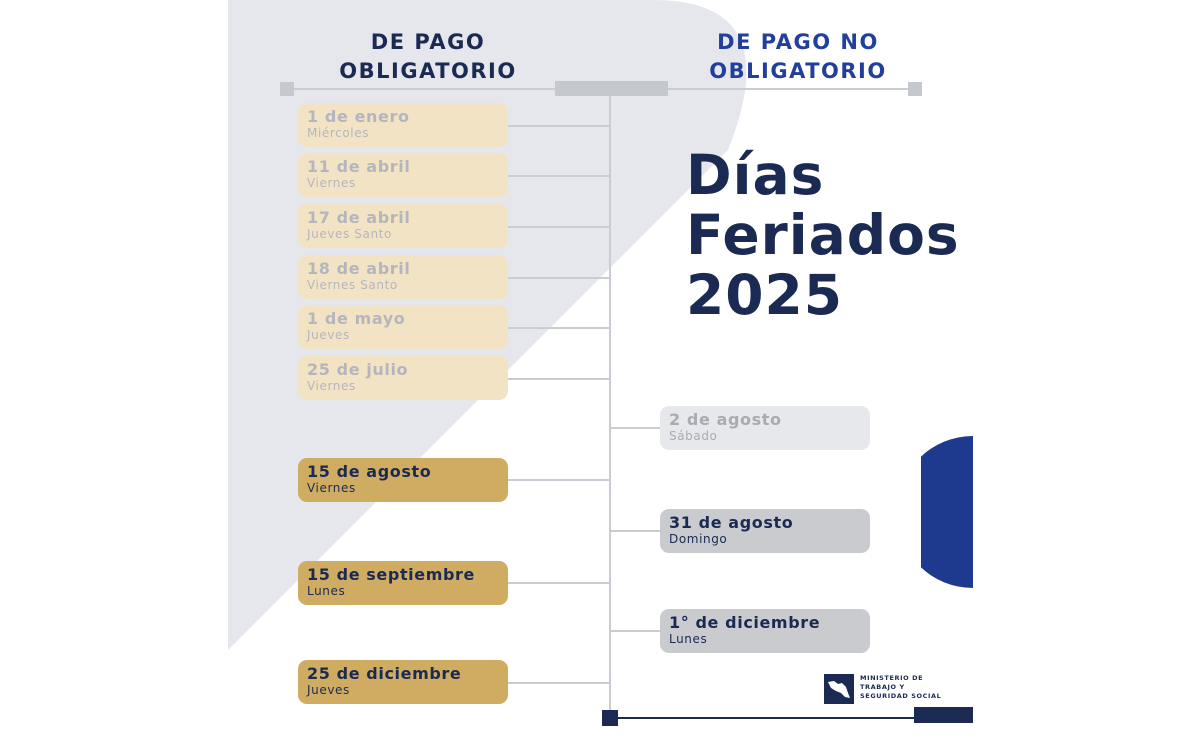 This screenshot has height=747, width=1200. Describe the element at coordinates (287, 89) in the screenshot. I see `timeline-cap-left` at that location.